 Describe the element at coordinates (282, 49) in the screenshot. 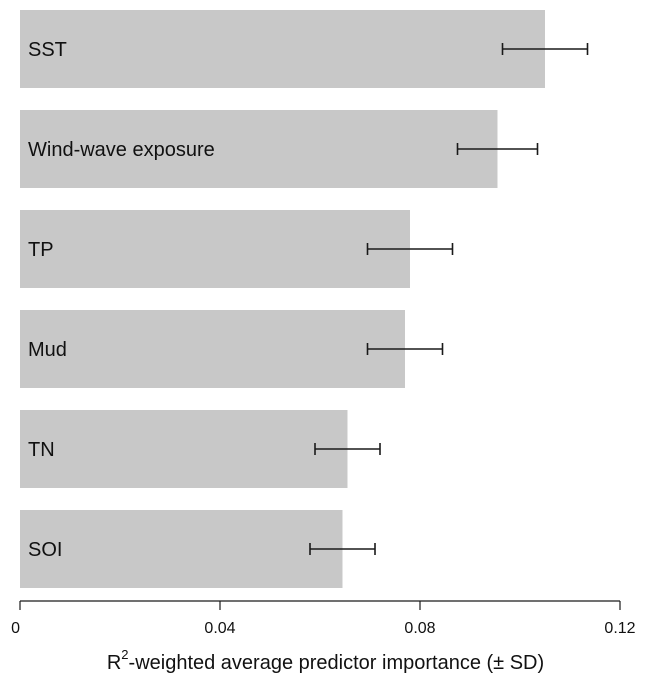

I see `bar-sst` at that location.